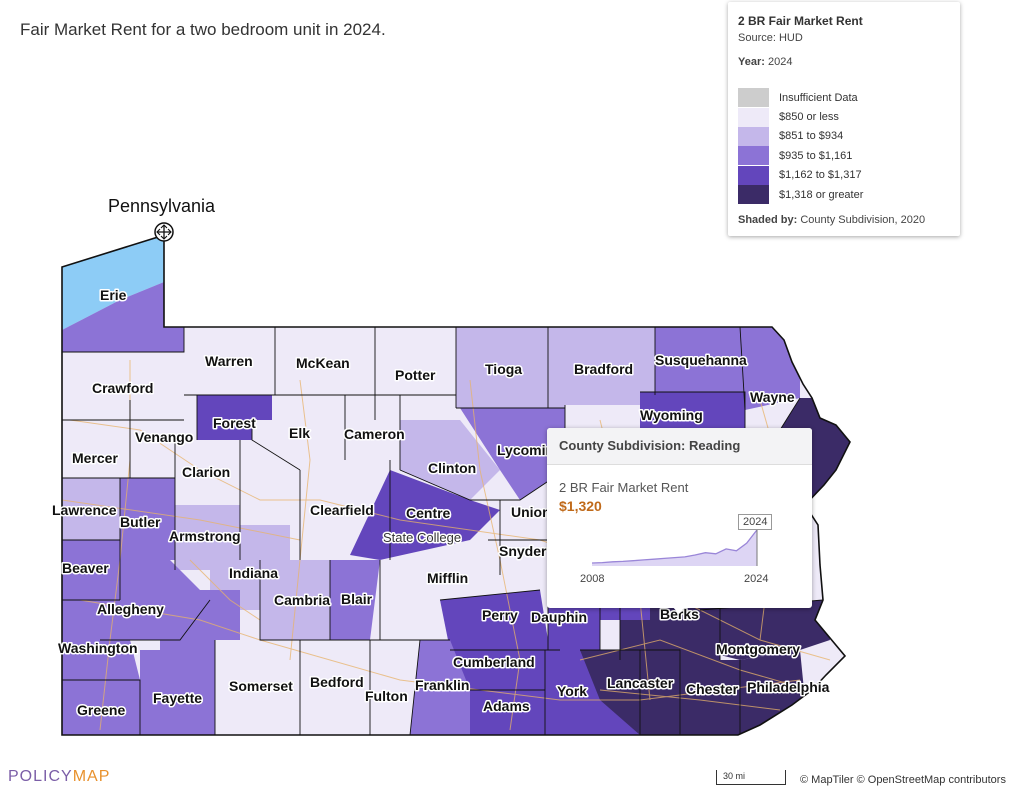  I want to click on county-susquehanna, so click(700, 361).